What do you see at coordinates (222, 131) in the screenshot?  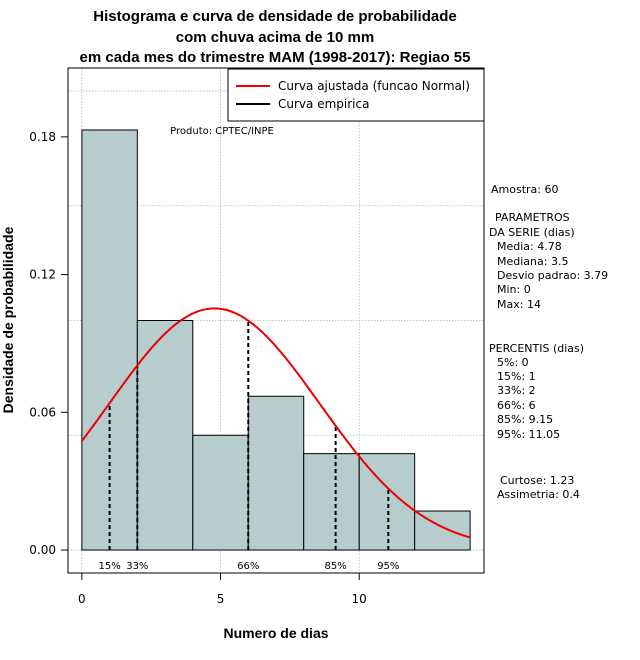 I see `product-label: Produto: CPTEC/INPE` at bounding box center [222, 131].